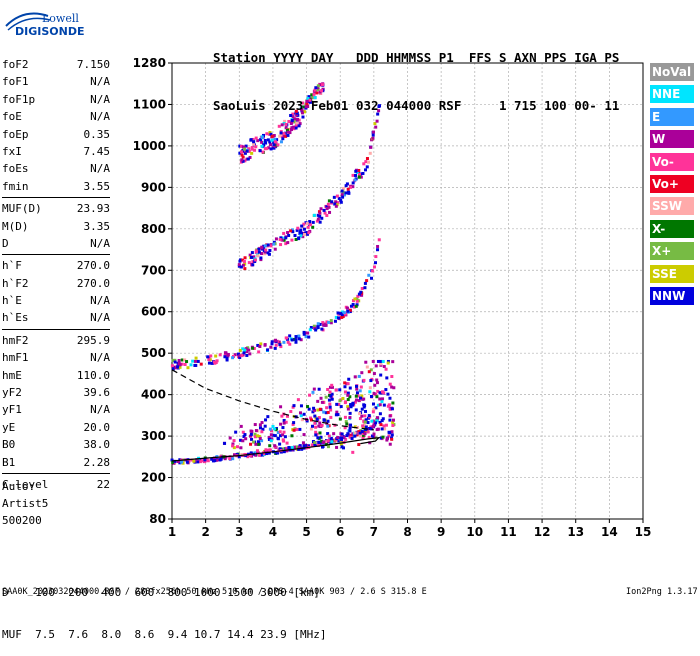  I want to click on x-tick-label: 7, so click(374, 532).